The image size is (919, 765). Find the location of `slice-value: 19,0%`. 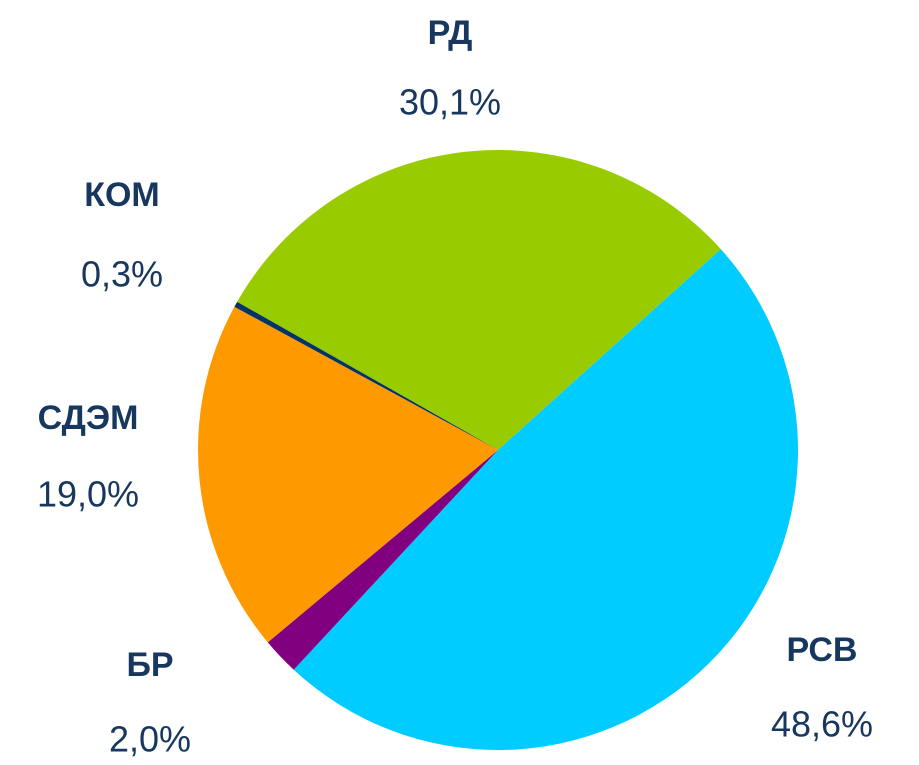

slice-value: 19,0% is located at coordinates (88, 494).